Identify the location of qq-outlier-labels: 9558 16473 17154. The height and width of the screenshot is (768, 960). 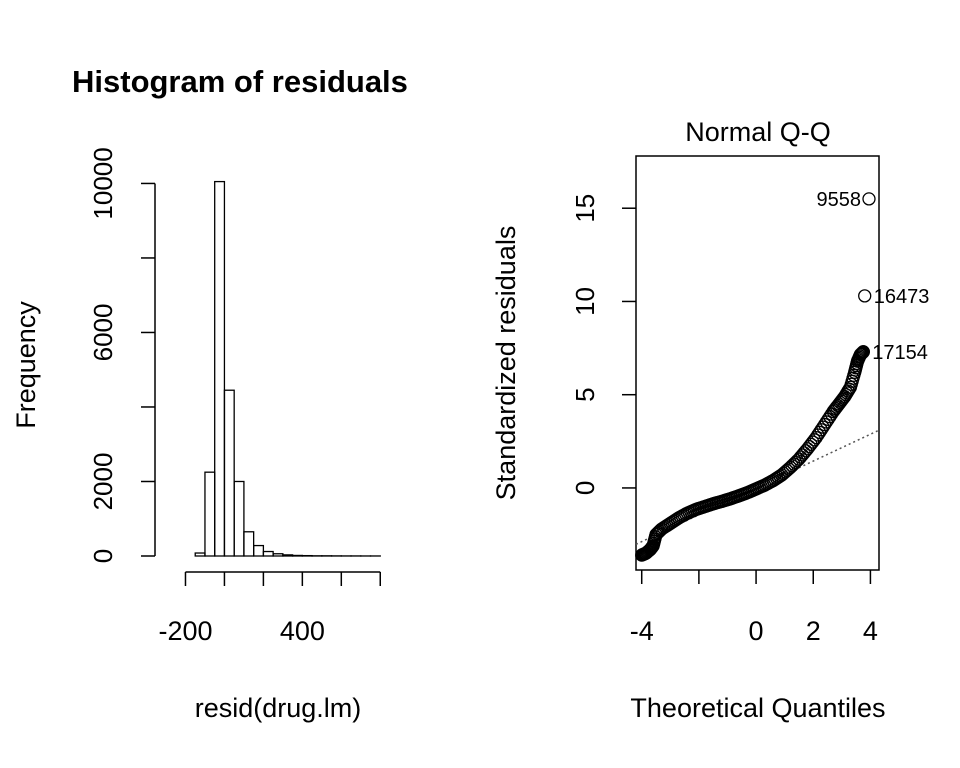
(872, 276).